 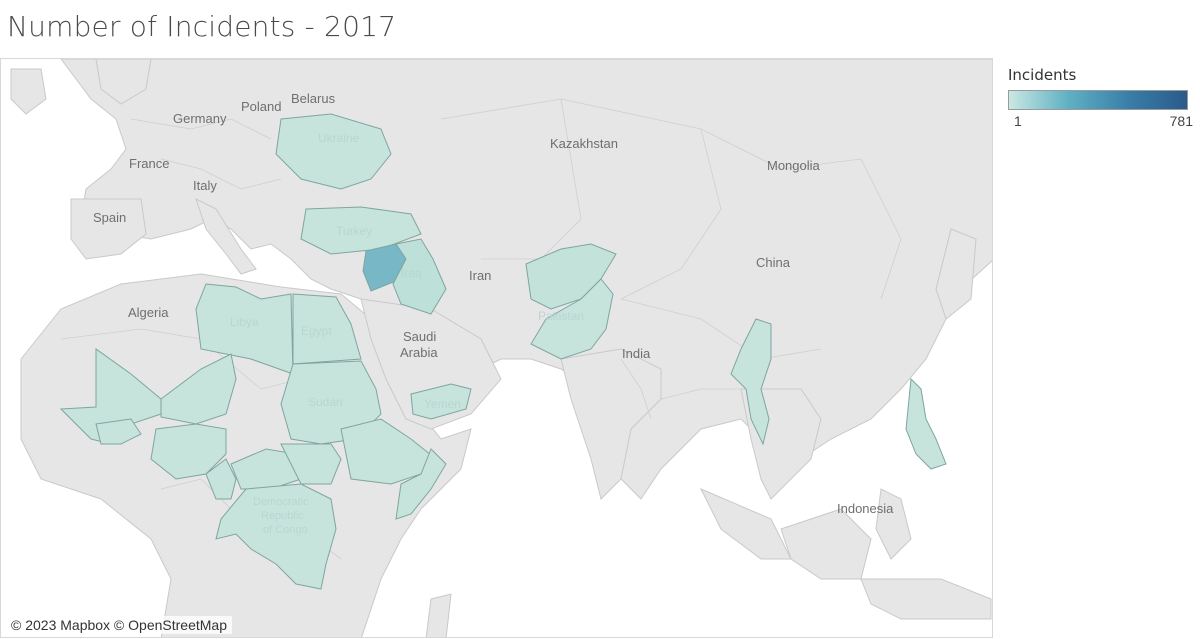 What do you see at coordinates (584, 143) in the screenshot?
I see `label-kazakhstan: Kazakhstan` at bounding box center [584, 143].